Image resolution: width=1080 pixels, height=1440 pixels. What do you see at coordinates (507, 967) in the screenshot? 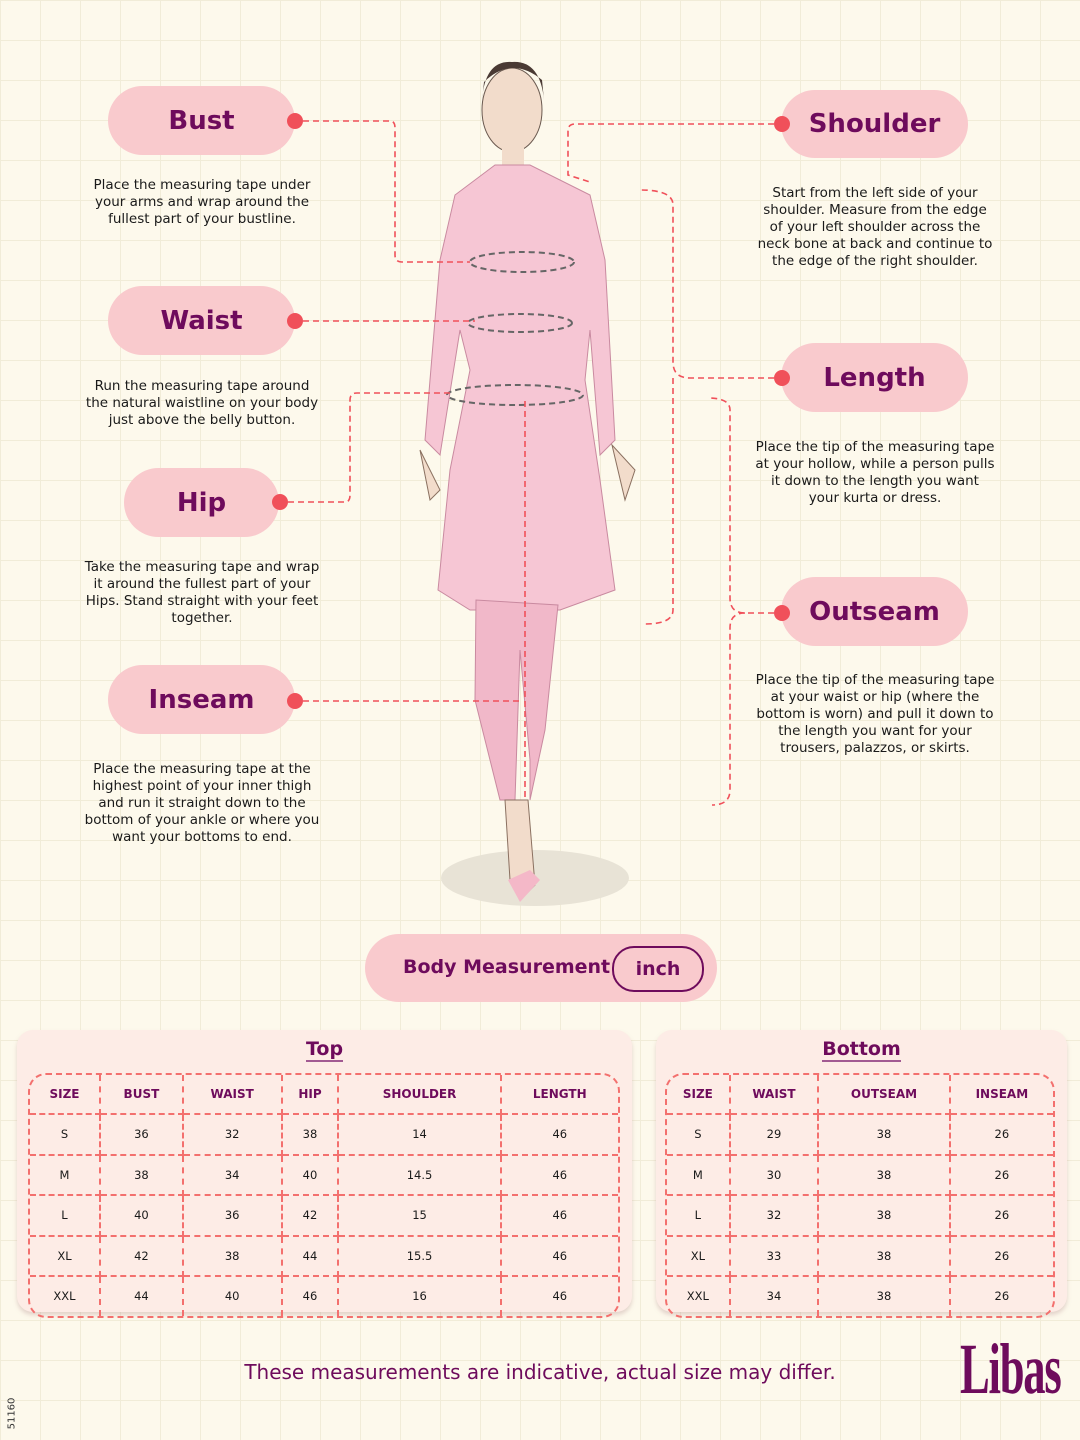
I see `body-measurement-label: Body Measurement` at bounding box center [507, 967].